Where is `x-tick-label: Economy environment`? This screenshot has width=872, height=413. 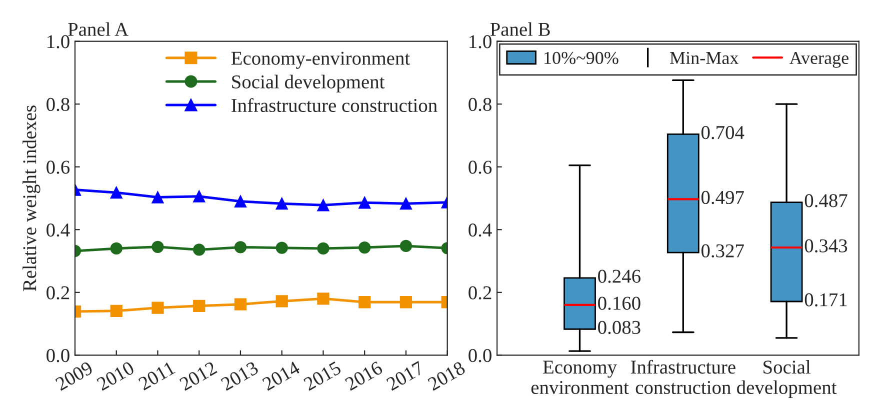
x-tick-label: Economy environment is located at coordinates (580, 377).